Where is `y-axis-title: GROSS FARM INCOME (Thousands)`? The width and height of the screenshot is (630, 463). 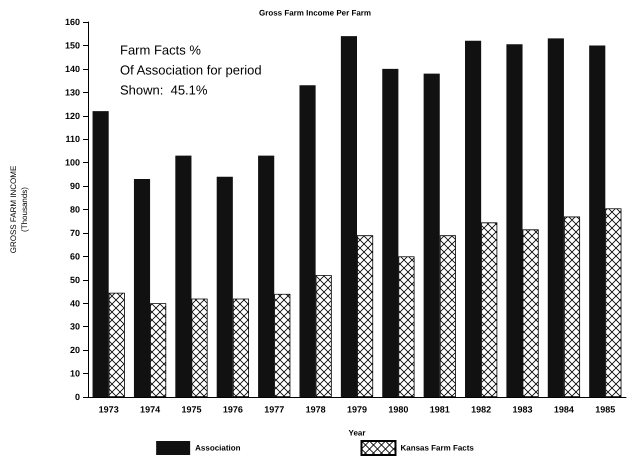
y-axis-title: GROSS FARM INCOME (Thousands) is located at coordinates (19, 210).